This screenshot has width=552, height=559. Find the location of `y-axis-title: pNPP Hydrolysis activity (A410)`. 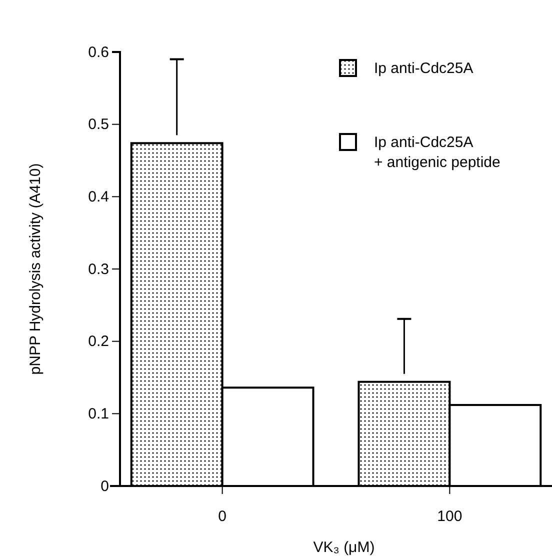

y-axis-title: pNPP Hydrolysis activity (A410) is located at coordinates (35, 269).